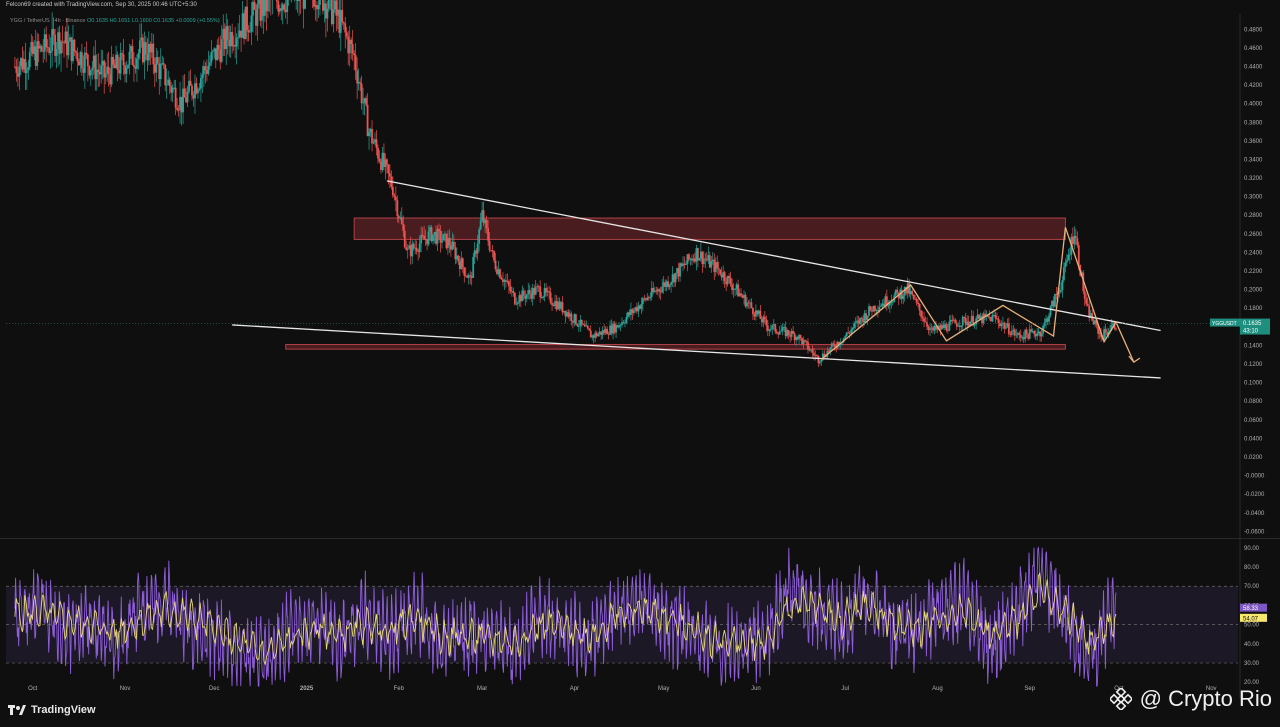  I want to click on price-tick-label-6: 0.3600, so click(1253, 142).